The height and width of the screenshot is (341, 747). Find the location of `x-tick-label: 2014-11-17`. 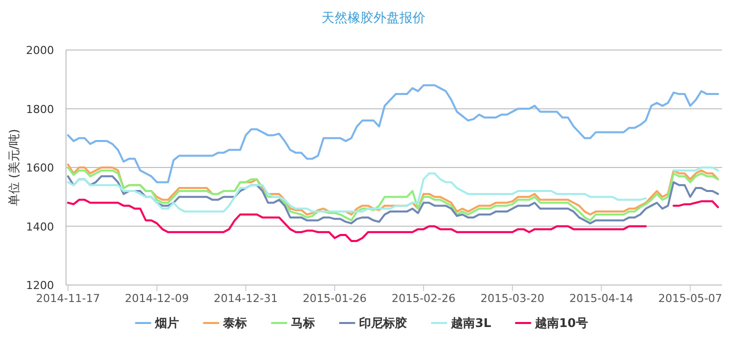

x-tick-label: 2014-11-17 is located at coordinates (68, 298).